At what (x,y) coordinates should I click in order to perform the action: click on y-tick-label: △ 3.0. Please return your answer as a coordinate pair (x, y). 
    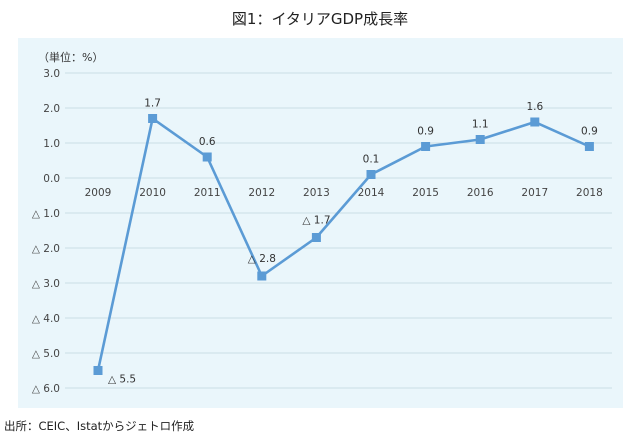
    Looking at the image, I should click on (46, 284).